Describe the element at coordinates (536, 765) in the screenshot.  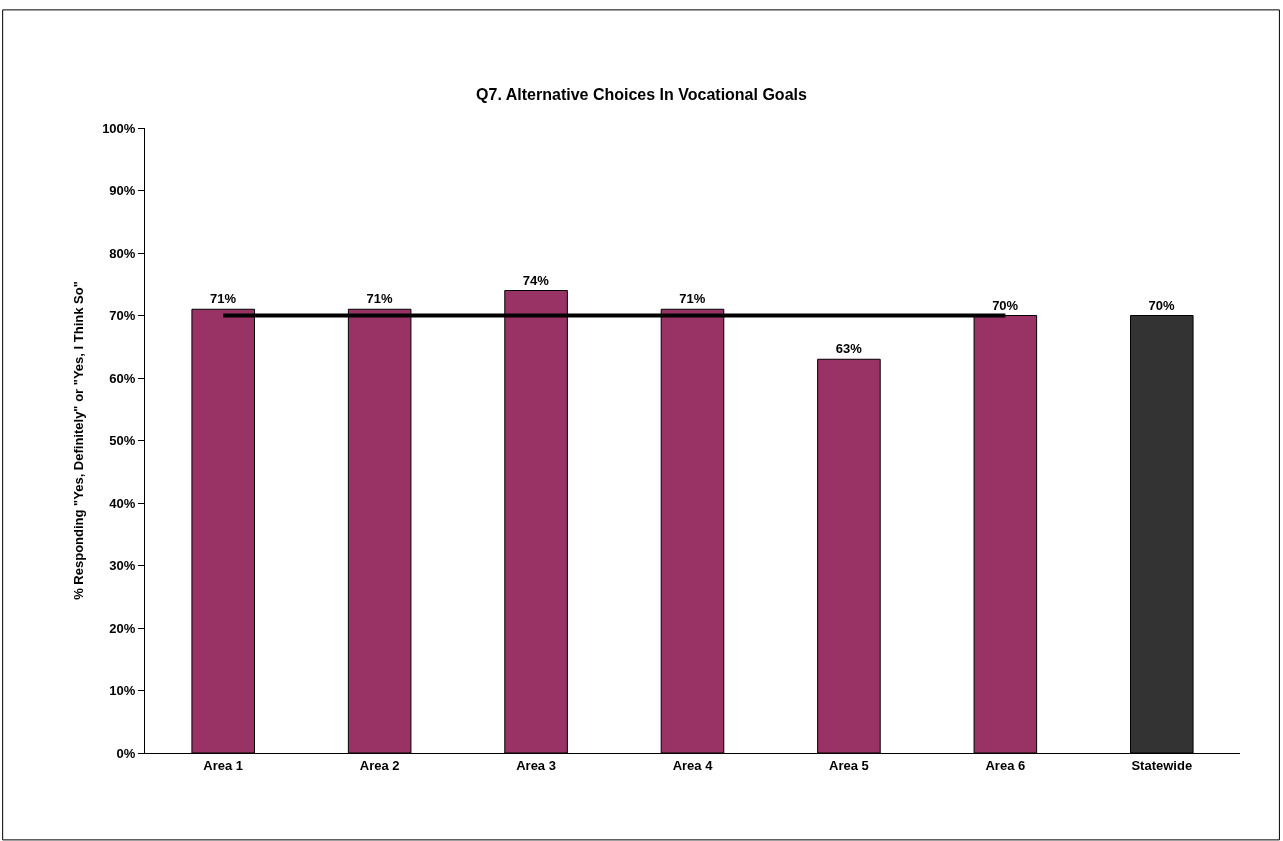
I see `x-tick-label: Area 3` at that location.